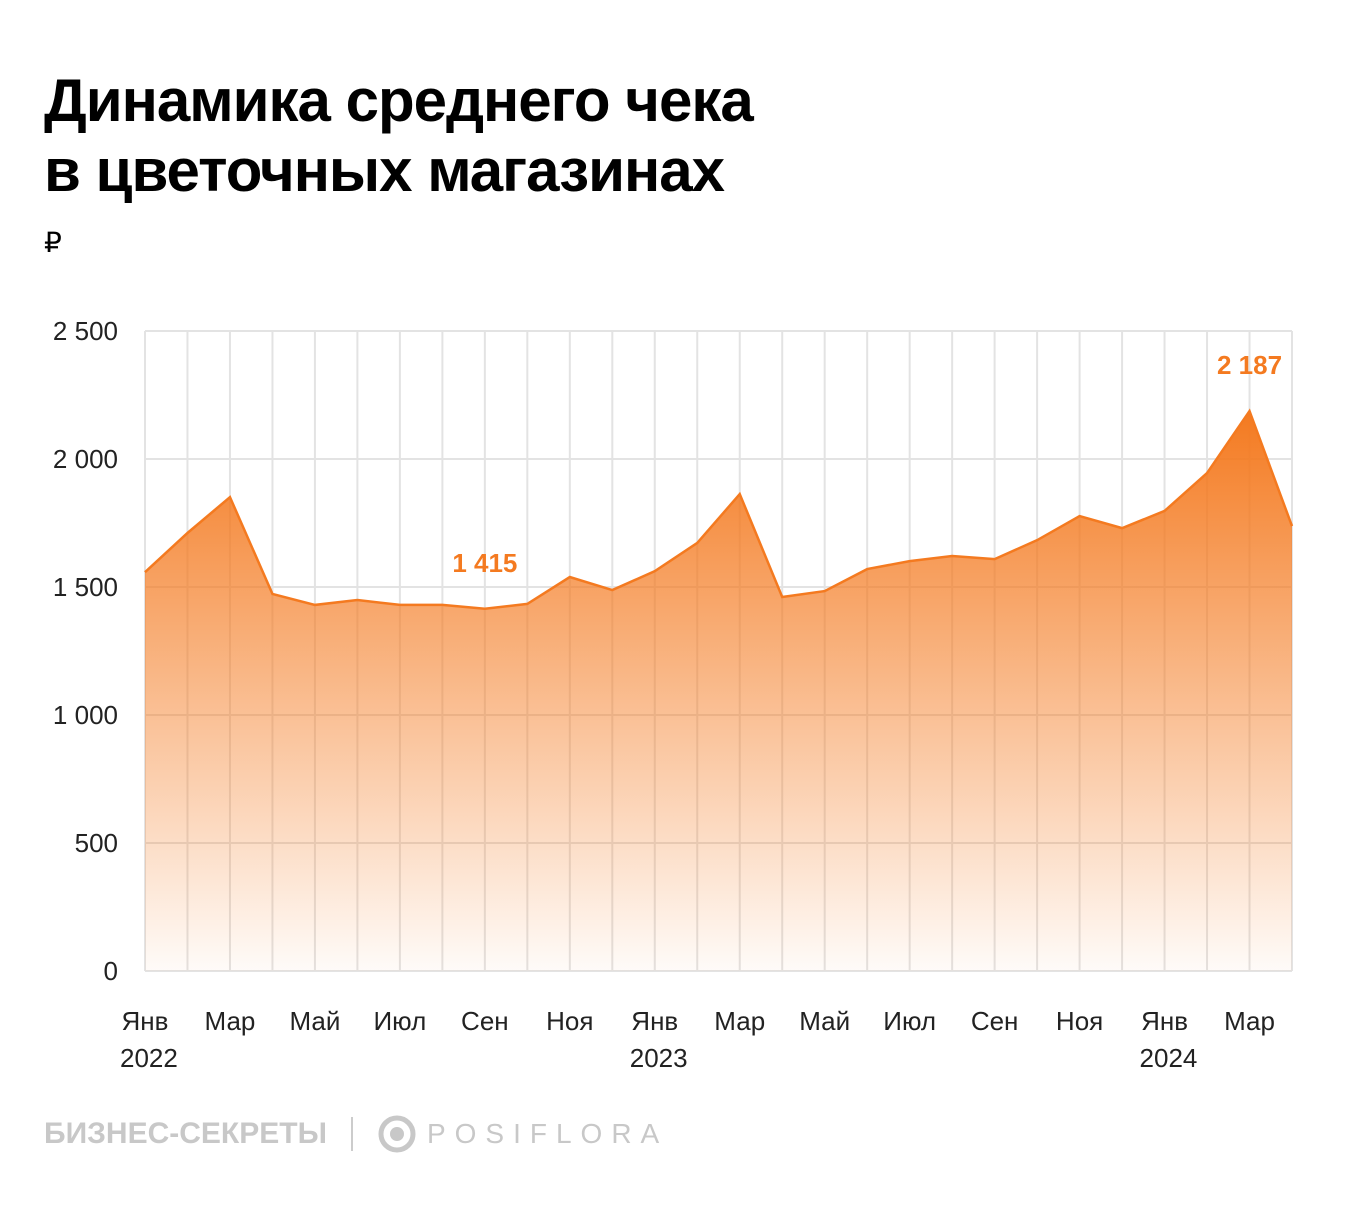 The height and width of the screenshot is (1217, 1360). Describe the element at coordinates (85, 587) in the screenshot. I see `y-tick-label: 1 500` at that location.